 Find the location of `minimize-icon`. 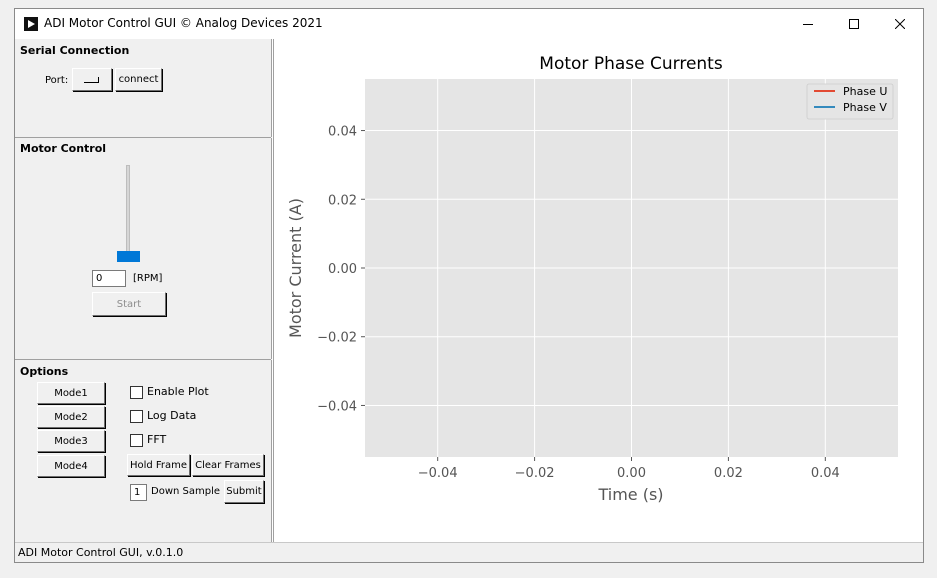

minimize-icon is located at coordinates (808, 24).